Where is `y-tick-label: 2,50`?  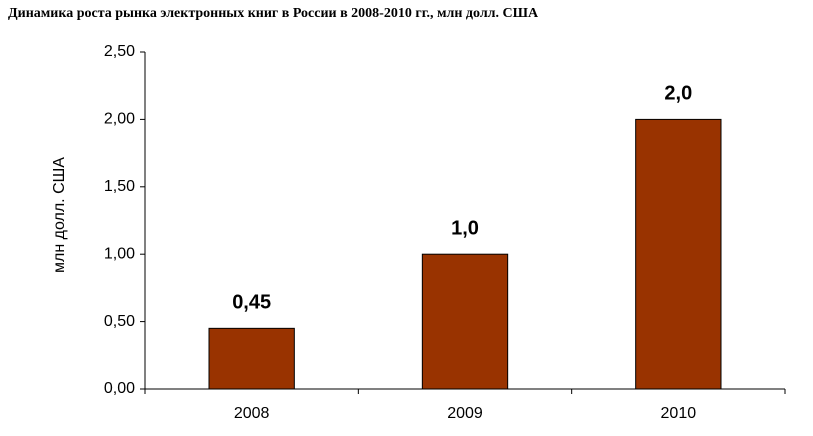
y-tick-label: 2,50 is located at coordinates (119, 51).